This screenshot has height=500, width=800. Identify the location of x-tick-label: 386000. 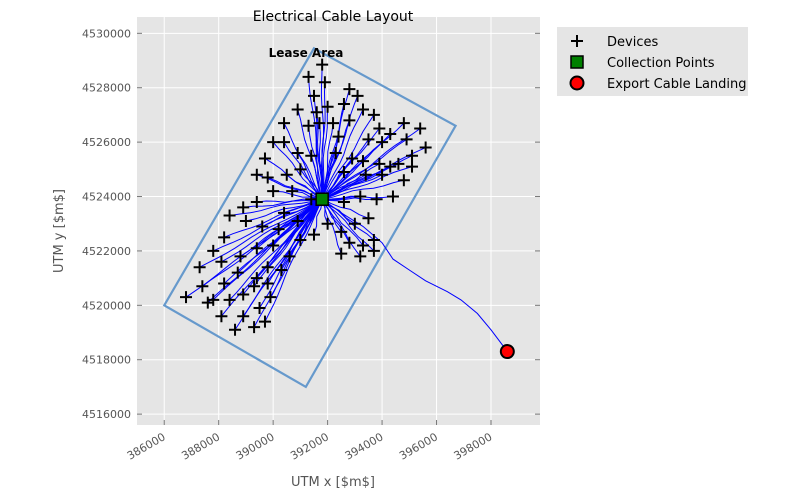
(146, 446).